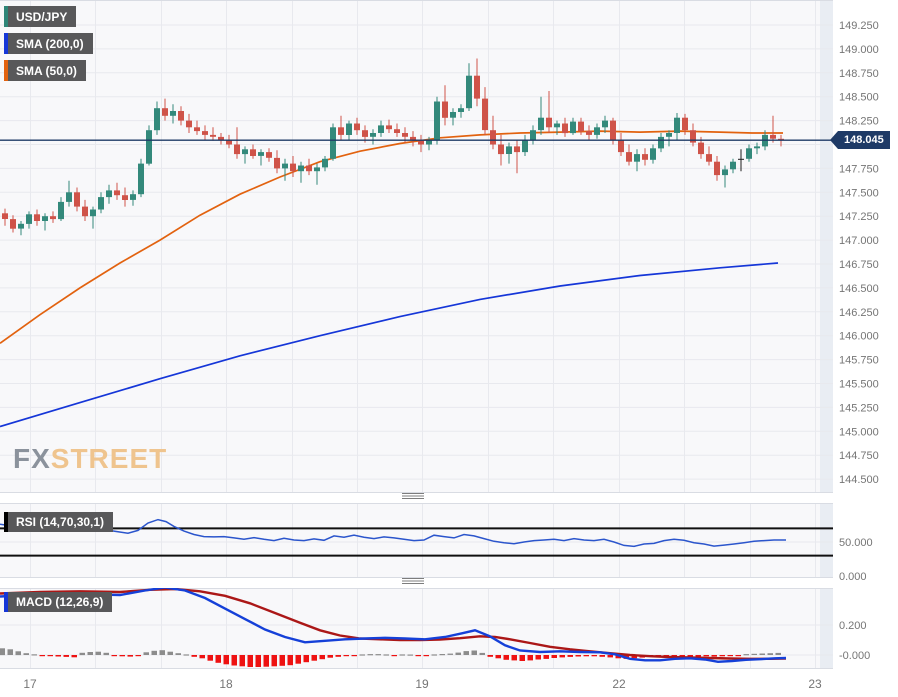  I want to click on sma50-legend-badge: SMA (50,0), so click(45, 70).